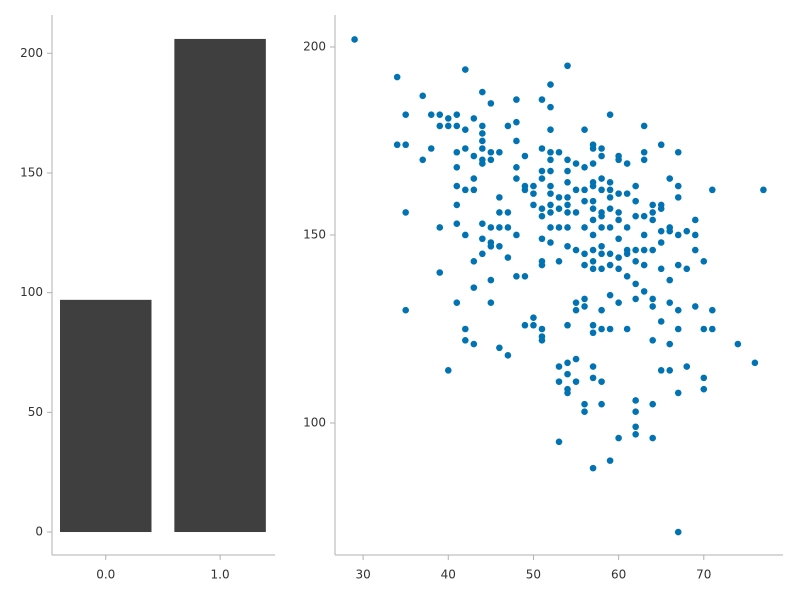 Image resolution: width=800 pixels, height=600 pixels. What do you see at coordinates (31, 53) in the screenshot?
I see `y-tick-label: 200` at bounding box center [31, 53].